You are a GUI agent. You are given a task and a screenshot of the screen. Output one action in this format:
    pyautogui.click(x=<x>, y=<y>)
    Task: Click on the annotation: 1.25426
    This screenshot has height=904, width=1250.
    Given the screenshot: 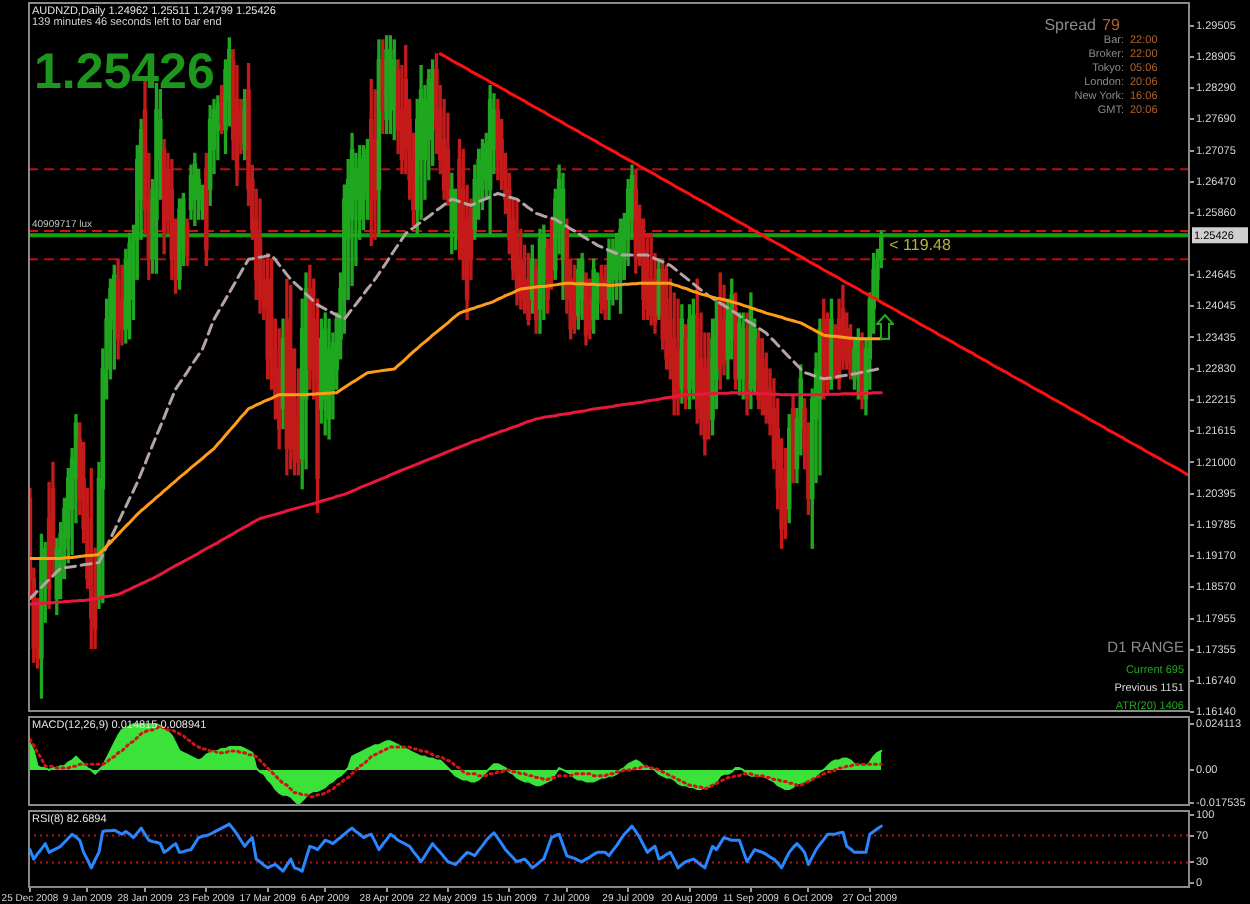 What is the action you would take?
    pyautogui.click(x=124, y=71)
    